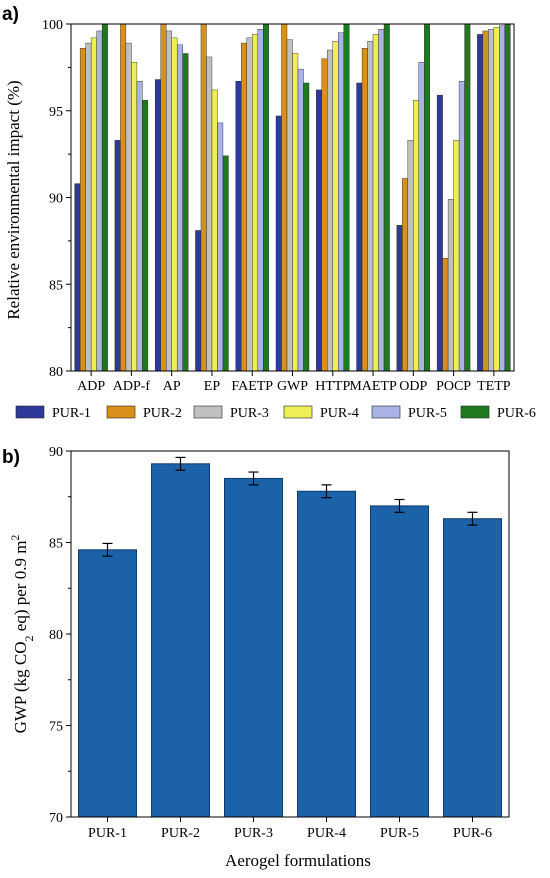 The width and height of the screenshot is (550, 878). What do you see at coordinates (107, 833) in the screenshot?
I see `panel-b-x-tick-label: PUR-1` at bounding box center [107, 833].